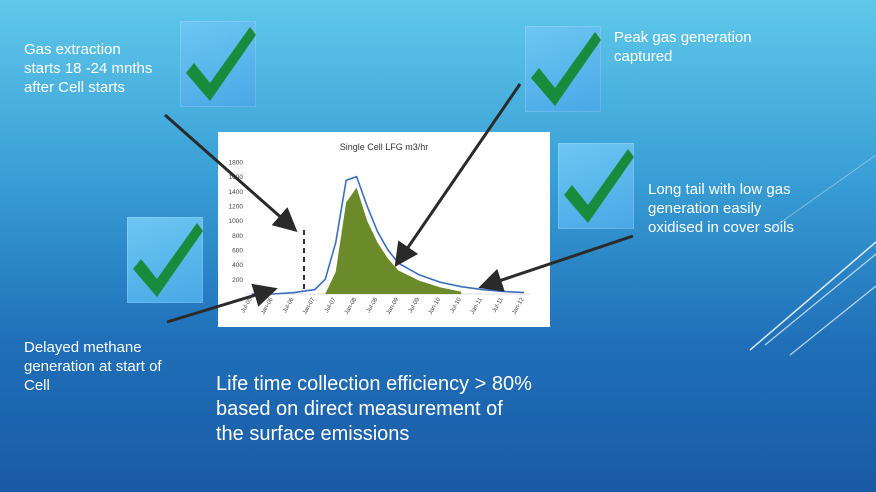  What do you see at coordinates (683, 47) in the screenshot?
I see `callout-peak-gas: Peak gas generation captured` at bounding box center [683, 47].